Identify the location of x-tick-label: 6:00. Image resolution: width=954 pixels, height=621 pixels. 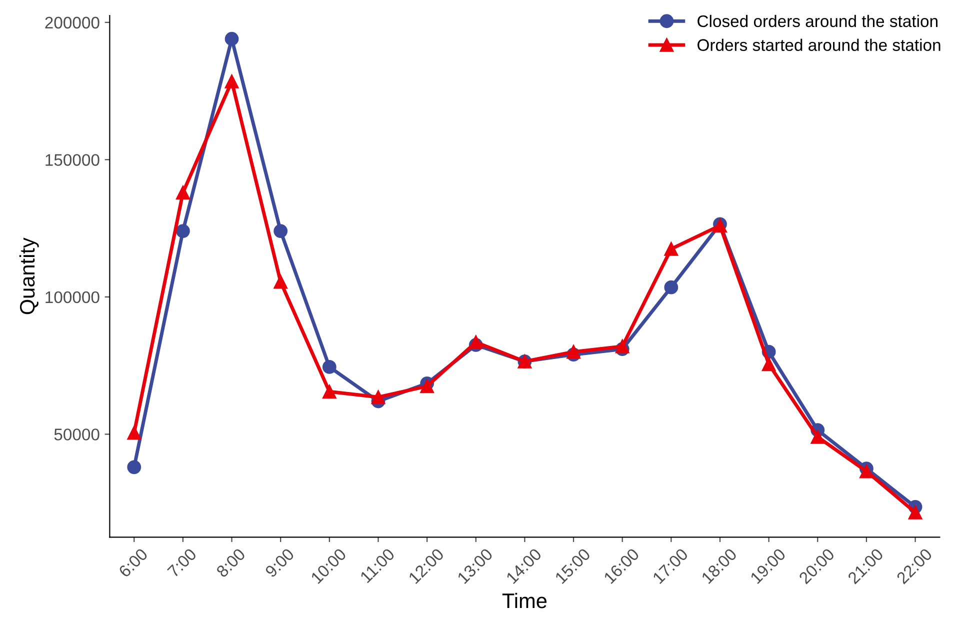
(133, 563).